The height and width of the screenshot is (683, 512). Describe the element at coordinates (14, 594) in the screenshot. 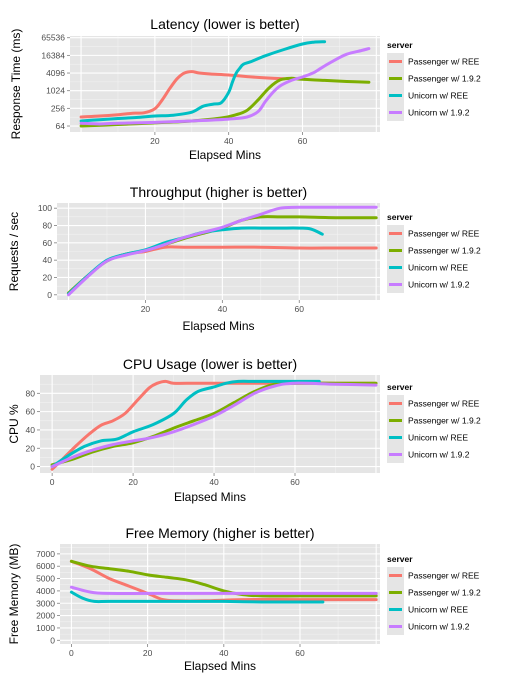

I see `y-axis-label: Free Memory (MB)` at that location.